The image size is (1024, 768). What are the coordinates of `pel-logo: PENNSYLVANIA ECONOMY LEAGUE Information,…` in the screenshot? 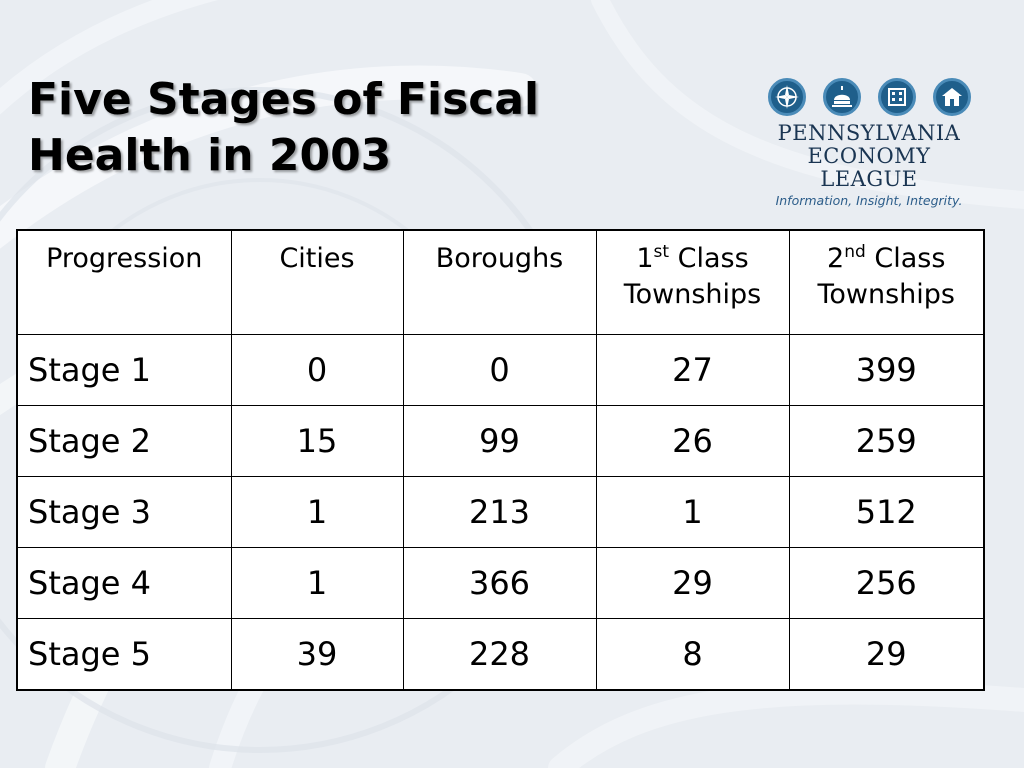 It's located at (872, 143).